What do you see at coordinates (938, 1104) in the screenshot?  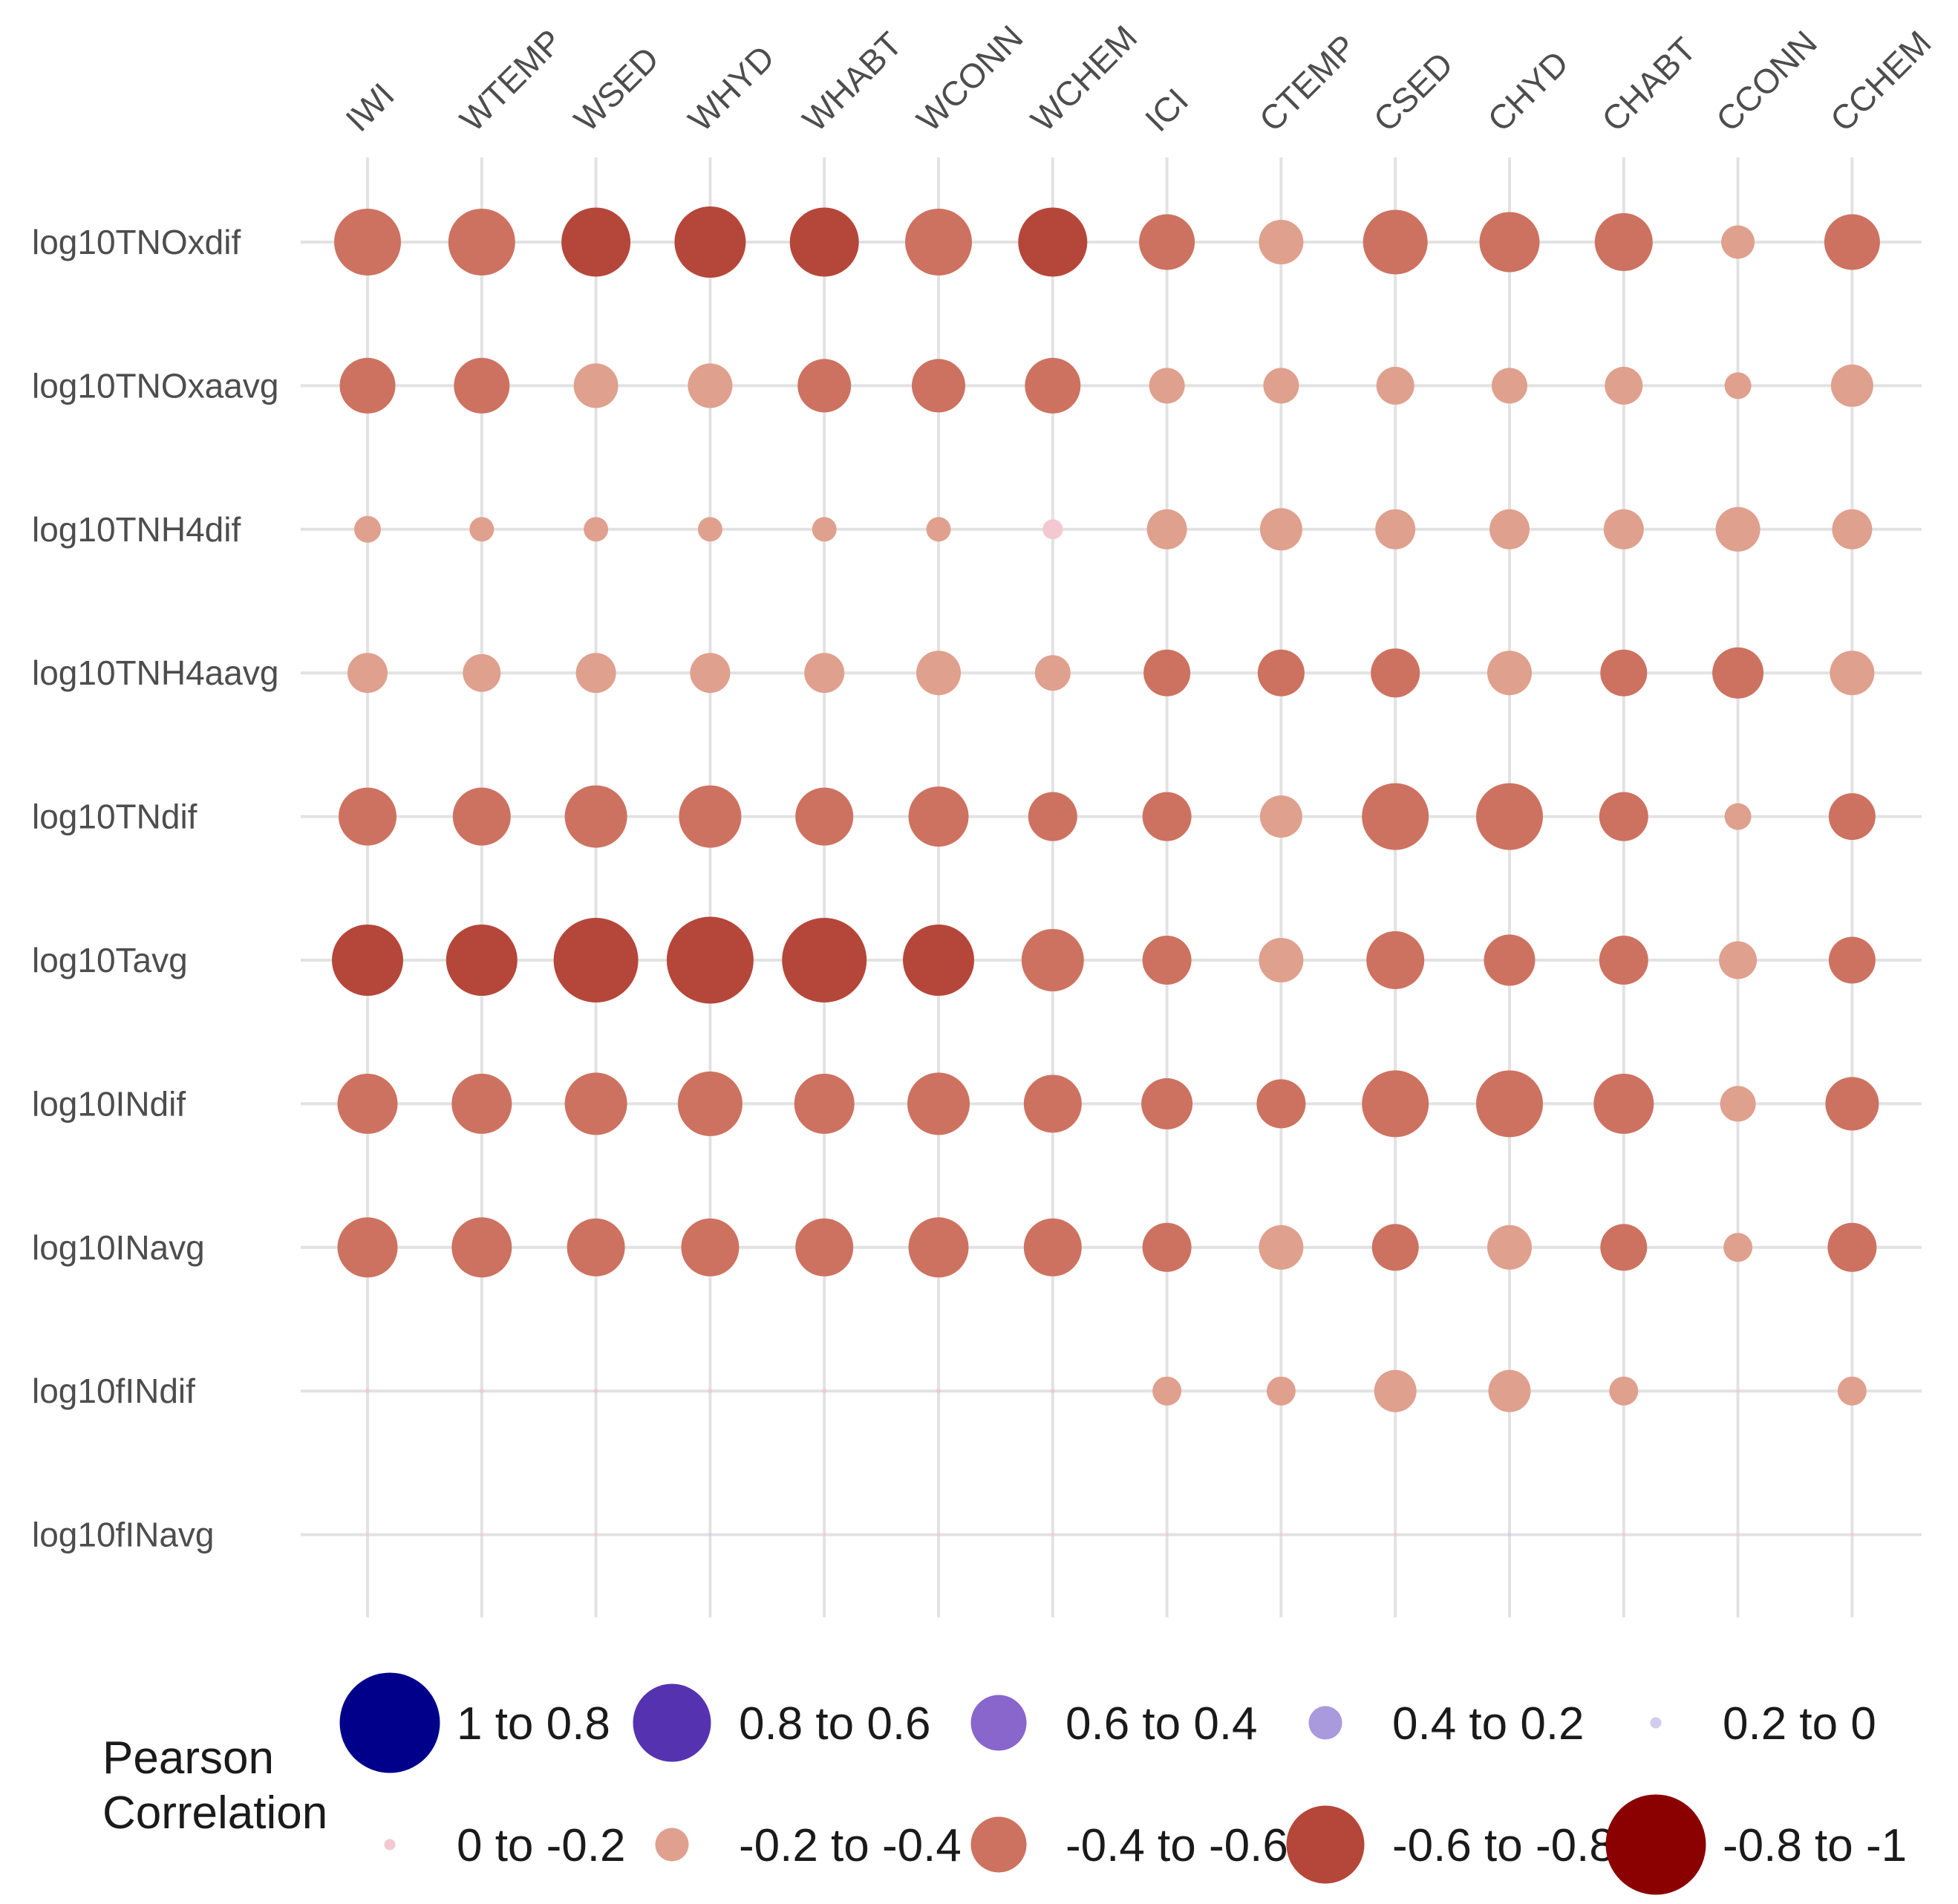 I see `bubble-log10indif-wconn` at bounding box center [938, 1104].